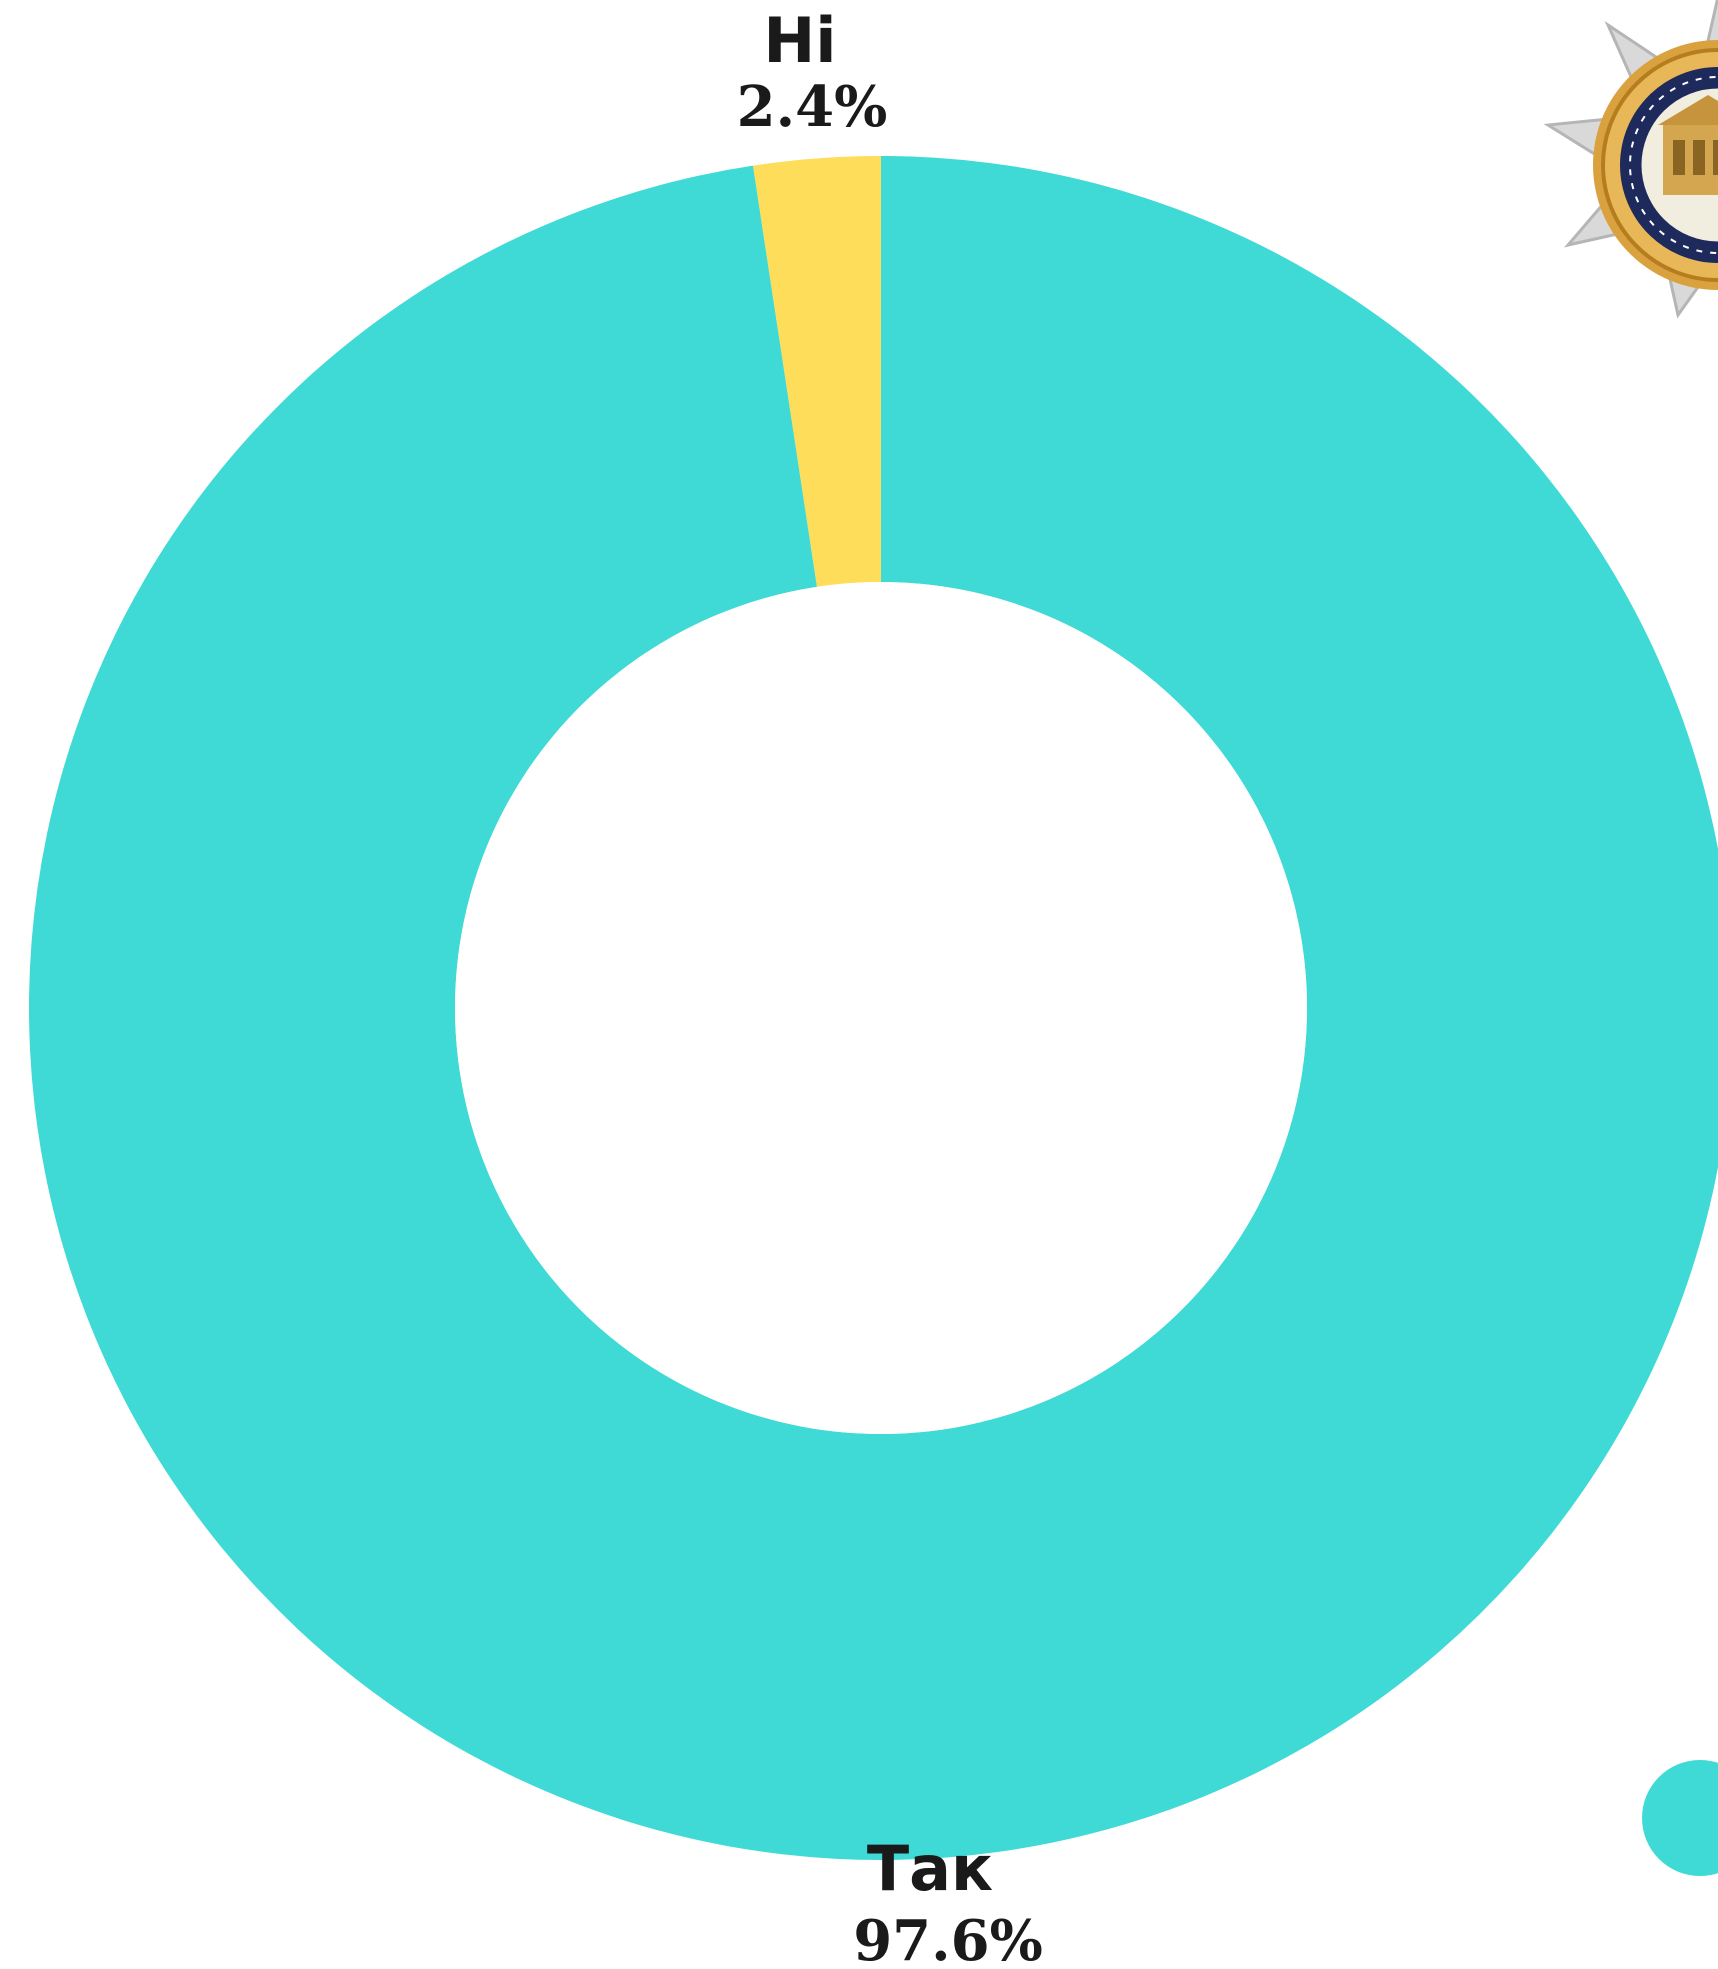 This screenshot has width=1718, height=1969. I want to click on slice-label-value-ni: 2.4%, so click(812, 107).